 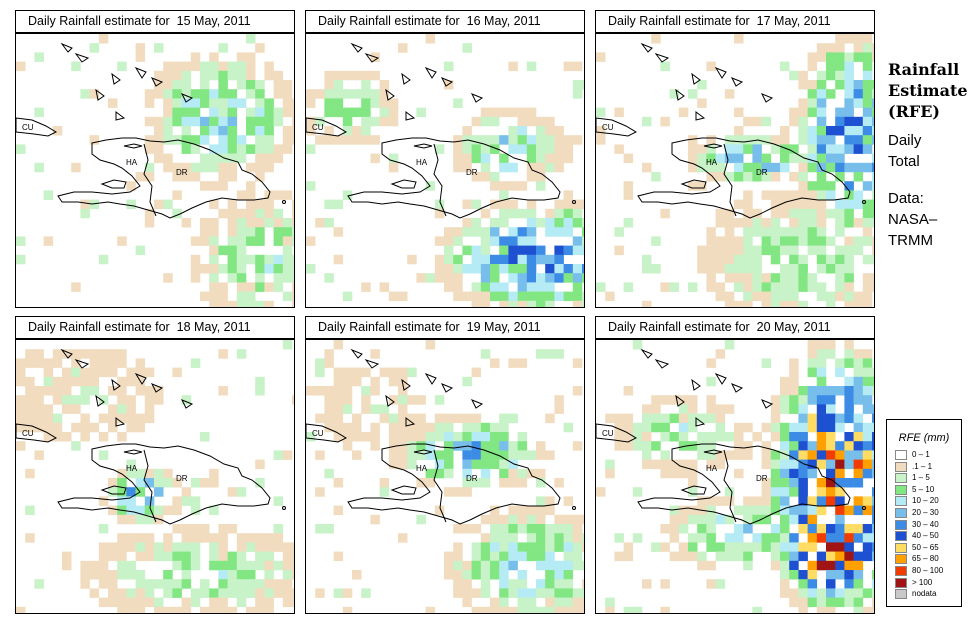 I want to click on legend-swatch, so click(x=901, y=455).